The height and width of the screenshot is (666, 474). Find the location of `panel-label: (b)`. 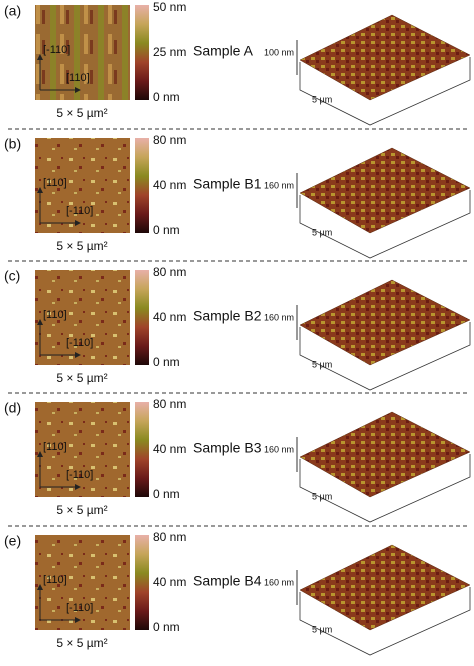

panel-label: (b) is located at coordinates (12, 144).